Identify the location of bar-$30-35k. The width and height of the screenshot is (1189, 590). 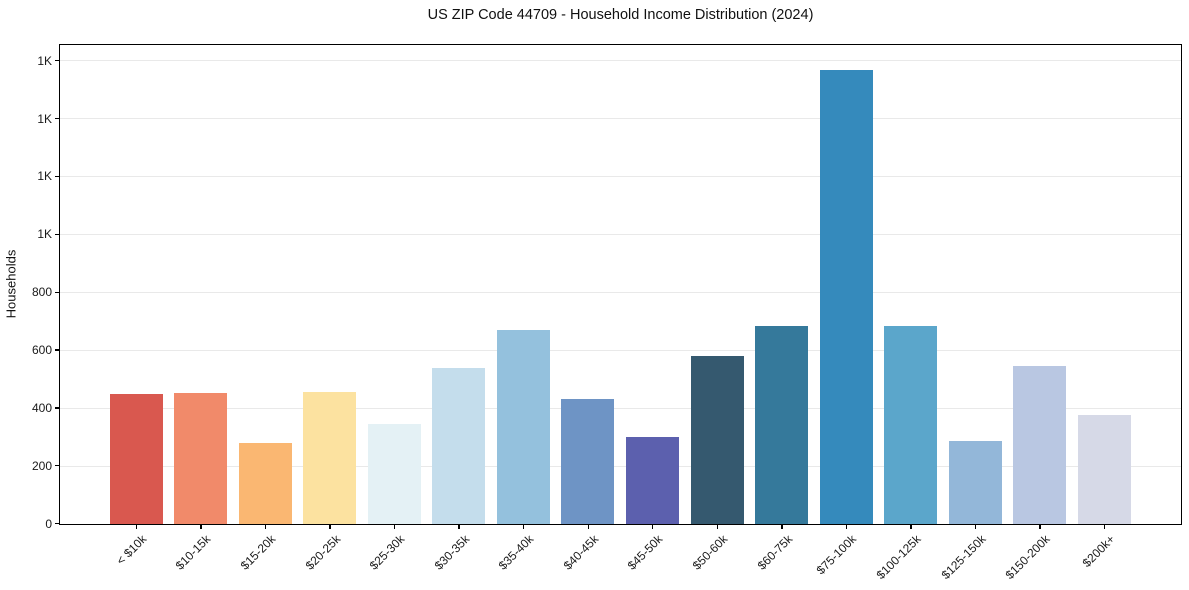
(459, 446).